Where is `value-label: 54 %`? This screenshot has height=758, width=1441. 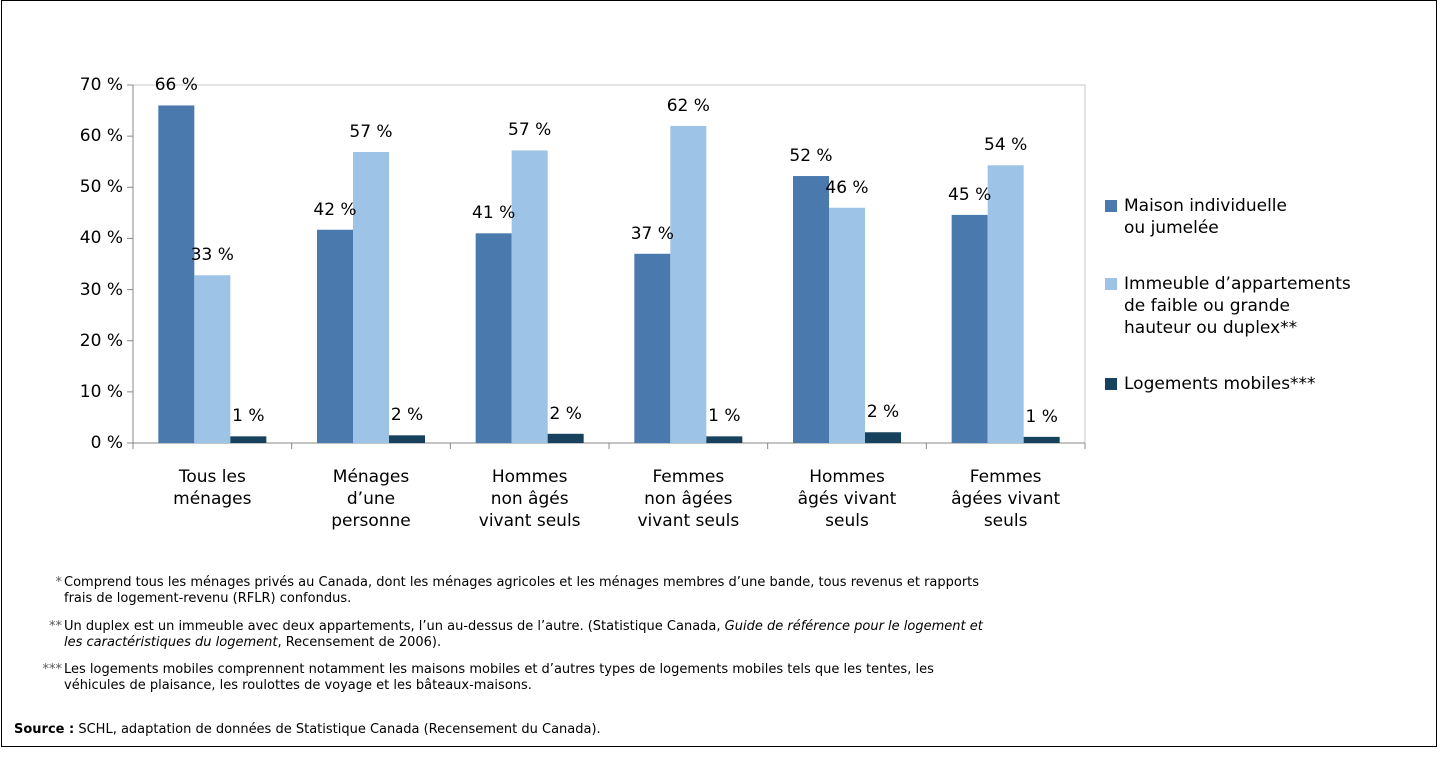
value-label: 54 % is located at coordinates (1006, 145).